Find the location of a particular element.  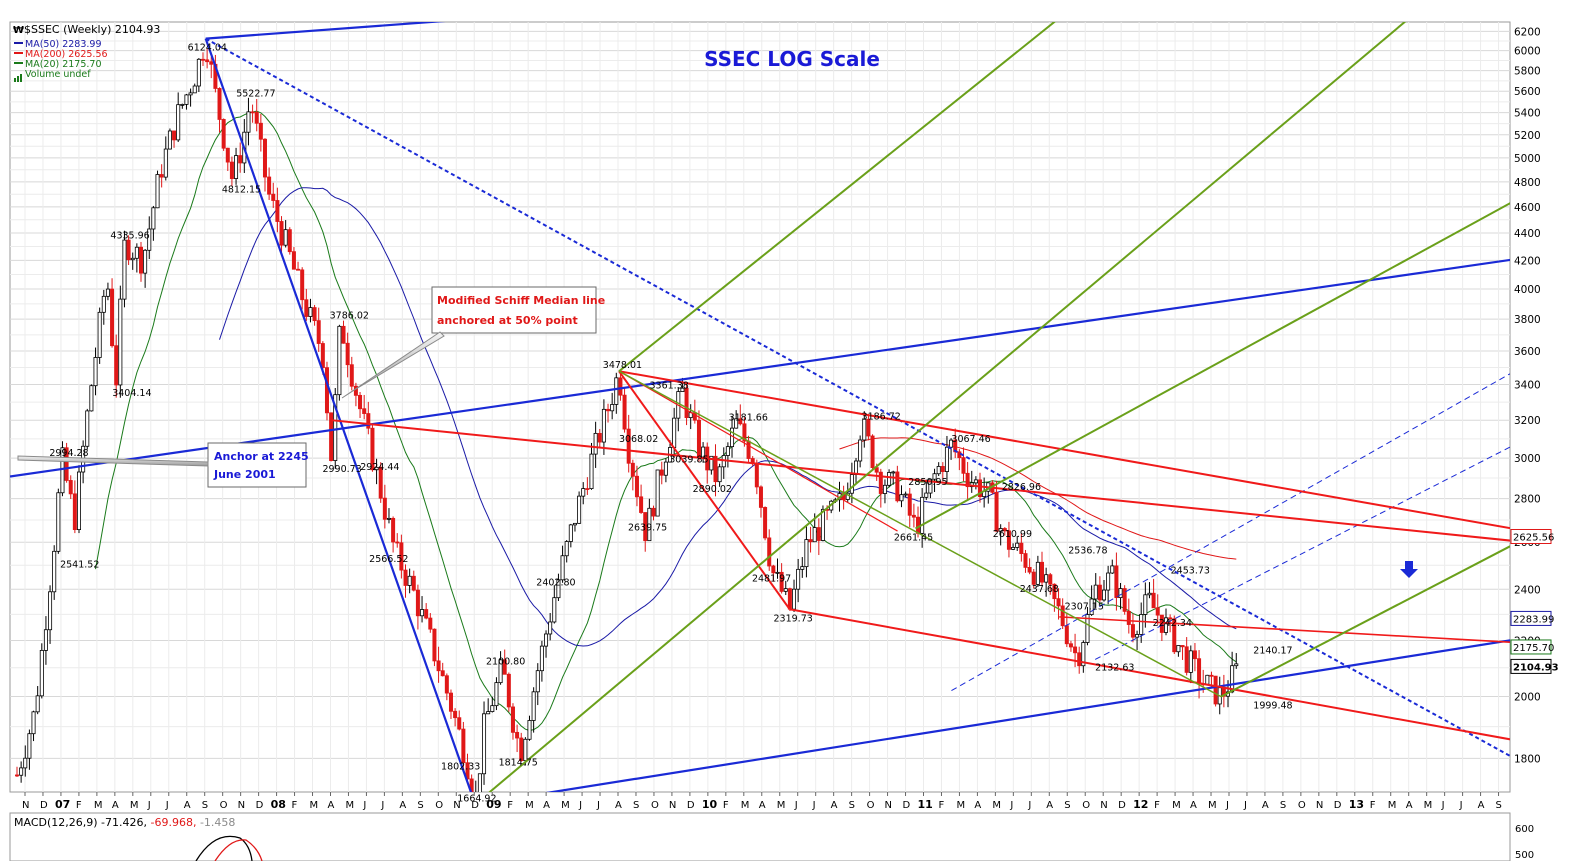

price-label: 3039.85 is located at coordinates (688, 459).